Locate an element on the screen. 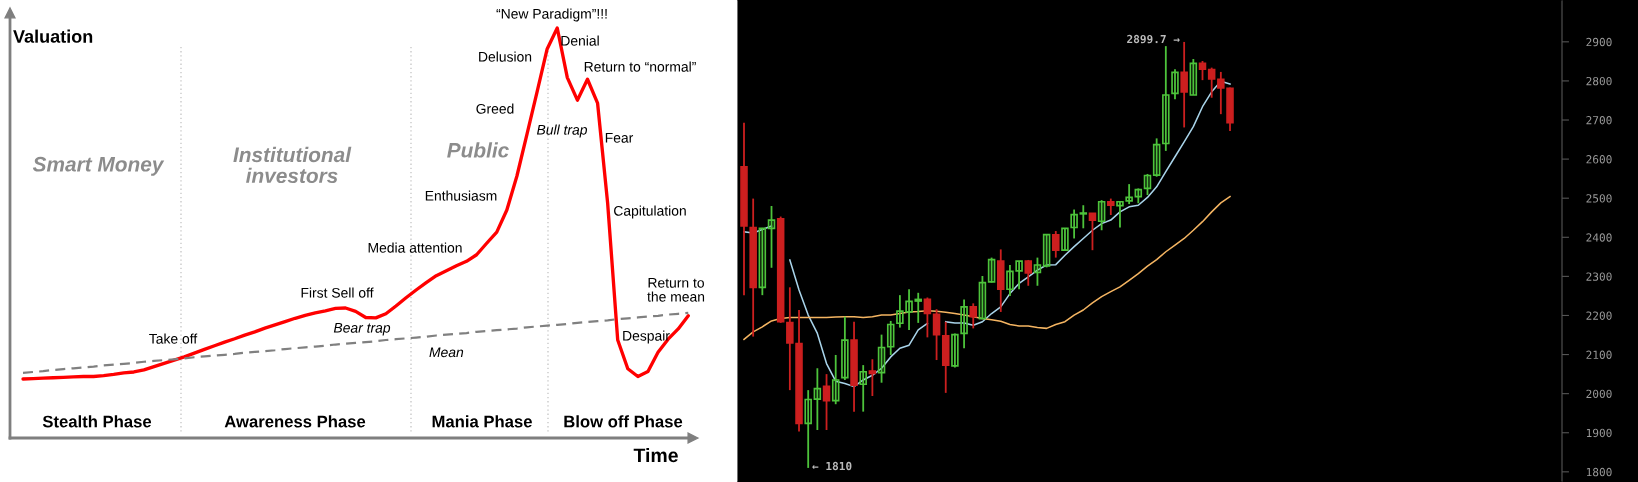 This screenshot has width=1638, height=482. annotation: Enthusiasm is located at coordinates (461, 195).